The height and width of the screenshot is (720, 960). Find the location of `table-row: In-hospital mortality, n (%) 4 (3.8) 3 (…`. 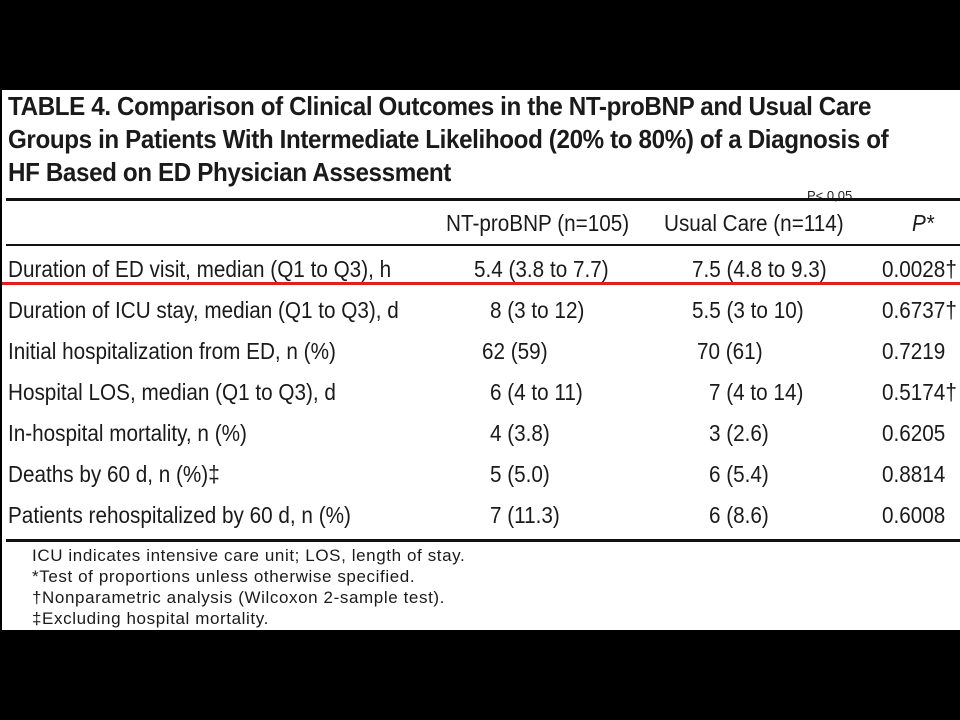

table-row: In-hospital mortality, n (%) 4 (3.8) 3 (… is located at coordinates (481, 440).